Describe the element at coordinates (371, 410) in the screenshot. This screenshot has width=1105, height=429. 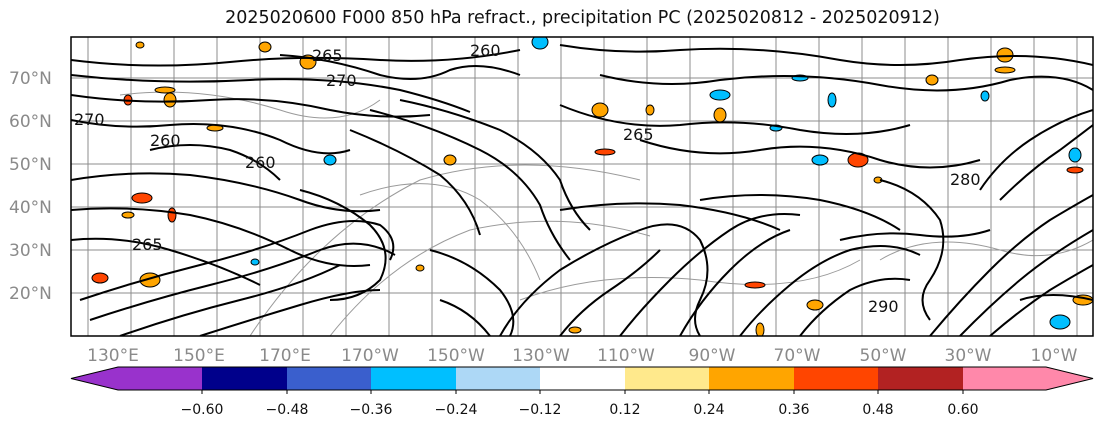
I see `colorbar-tick-label: −0.36` at that location.